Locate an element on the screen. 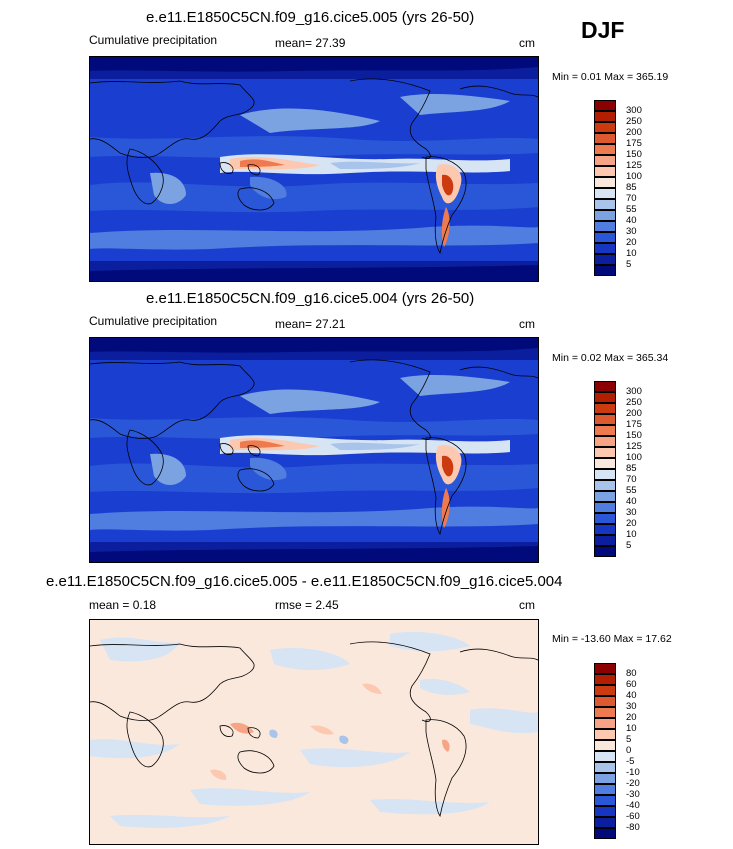 This screenshot has width=733, height=849. colorbar-tick-label: -60 is located at coordinates (633, 816).